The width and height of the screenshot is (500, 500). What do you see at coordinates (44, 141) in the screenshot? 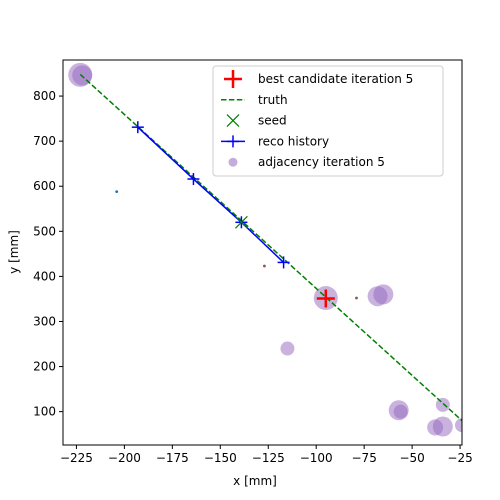
I see `y-tick-label: 700` at bounding box center [44, 141].